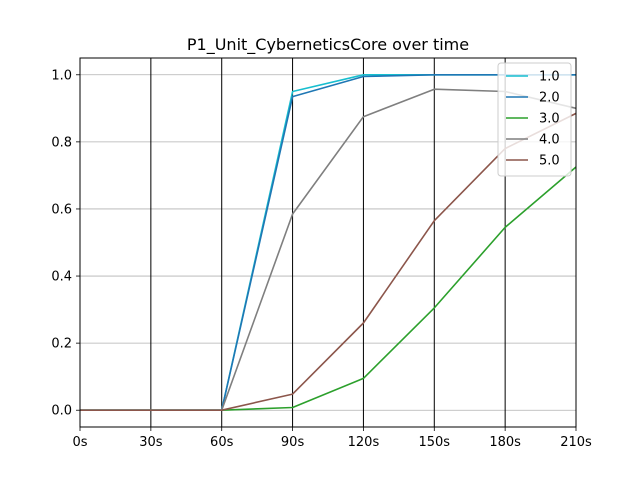 This screenshot has height=480, width=640. I want to click on x-tick-label: 120s, so click(364, 442).